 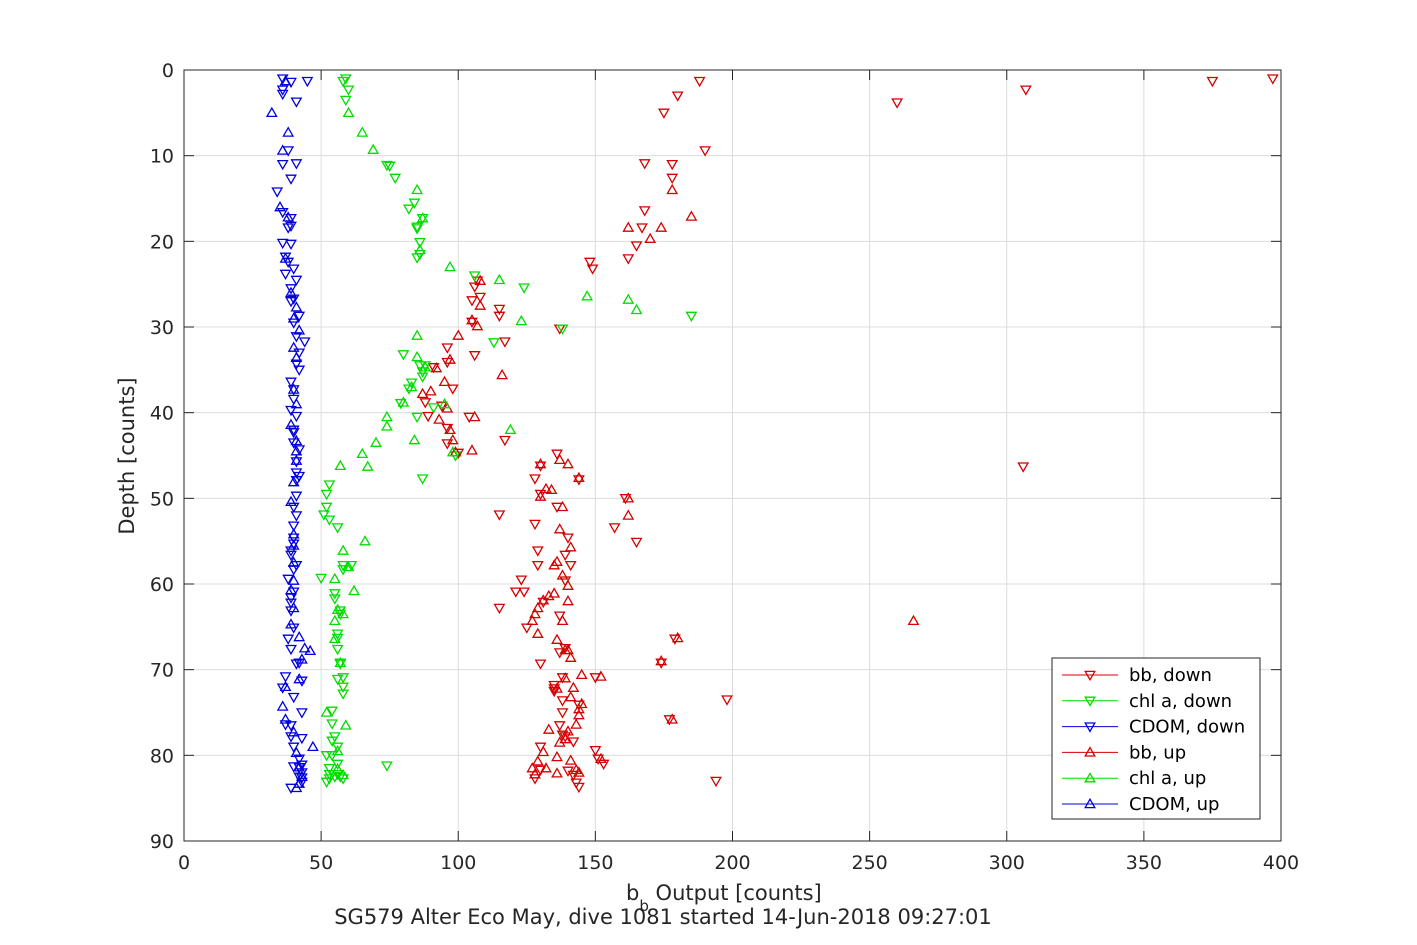 I want to click on x-axis-label-subscript: b, so click(x=644, y=906).